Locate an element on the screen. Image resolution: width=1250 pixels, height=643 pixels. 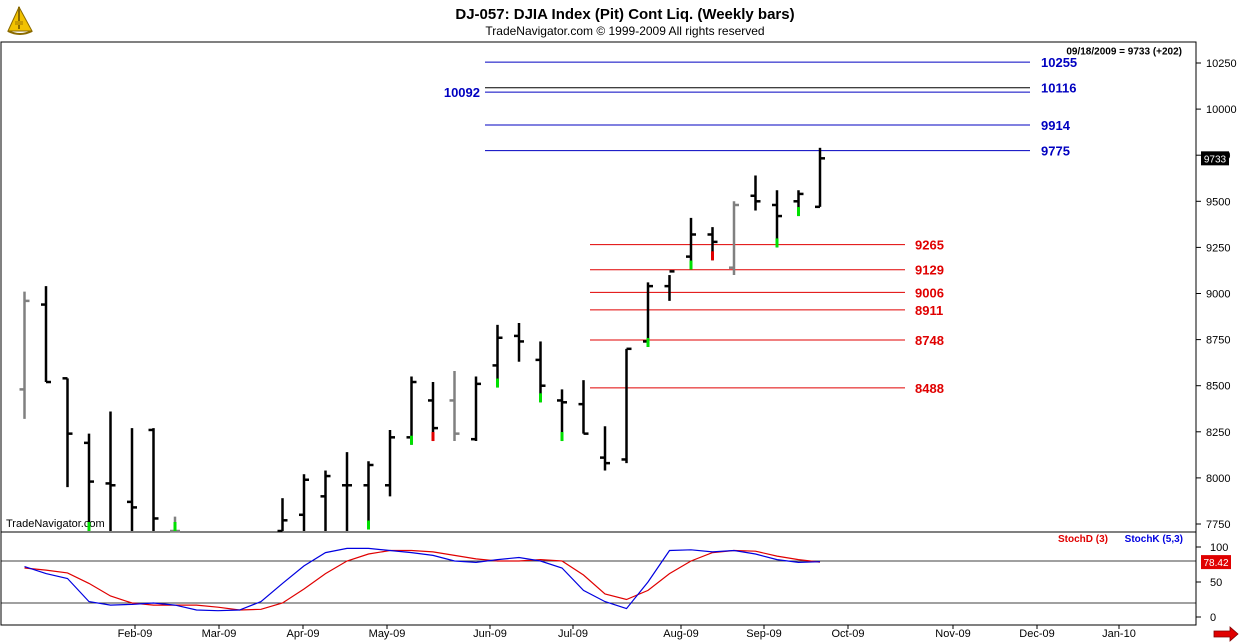
sextant-logo-icon is located at coordinates (20, 20).